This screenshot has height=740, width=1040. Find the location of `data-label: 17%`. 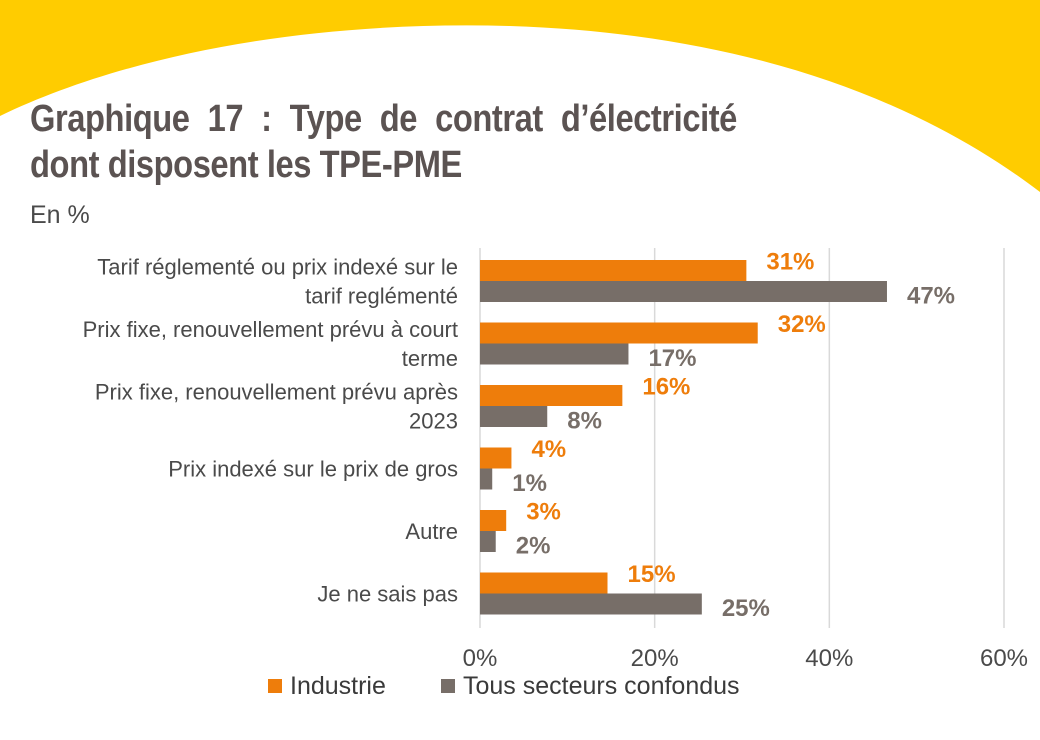

data-label: 17% is located at coordinates (672, 358).